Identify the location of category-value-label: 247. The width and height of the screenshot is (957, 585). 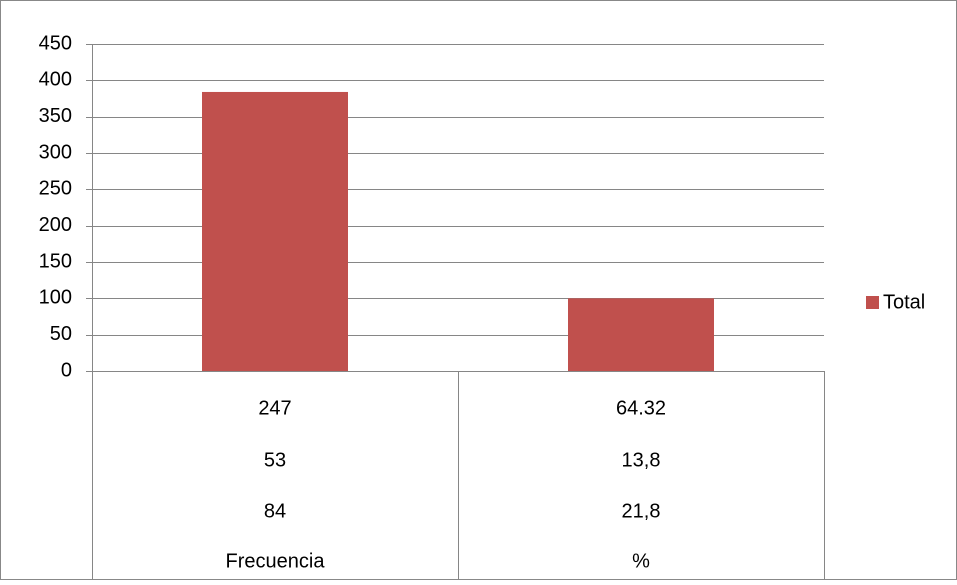
(274, 408).